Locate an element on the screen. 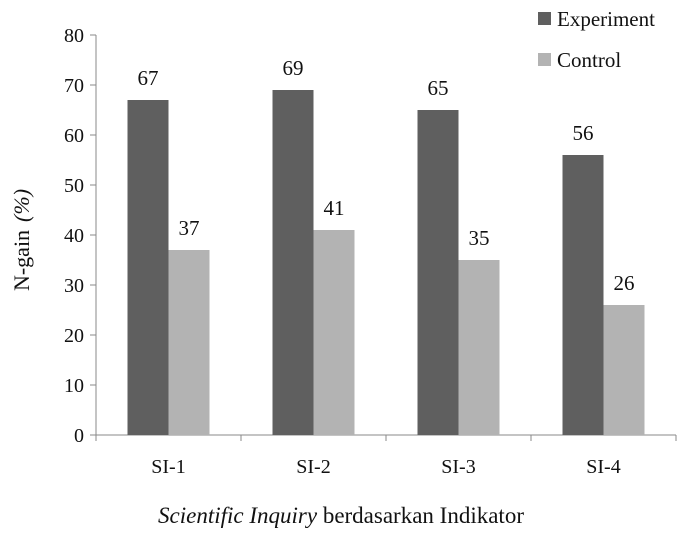 The image size is (682, 544). x-axis-label-rest: berdasarkan Indikator is located at coordinates (420, 515).